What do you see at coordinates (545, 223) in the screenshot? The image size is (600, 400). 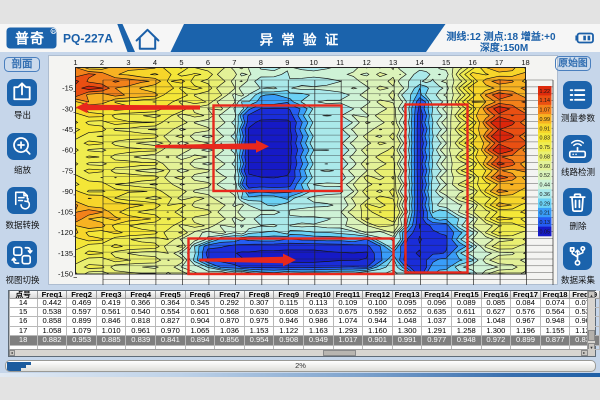 I see `svg-text: 0.13` at bounding box center [545, 223].